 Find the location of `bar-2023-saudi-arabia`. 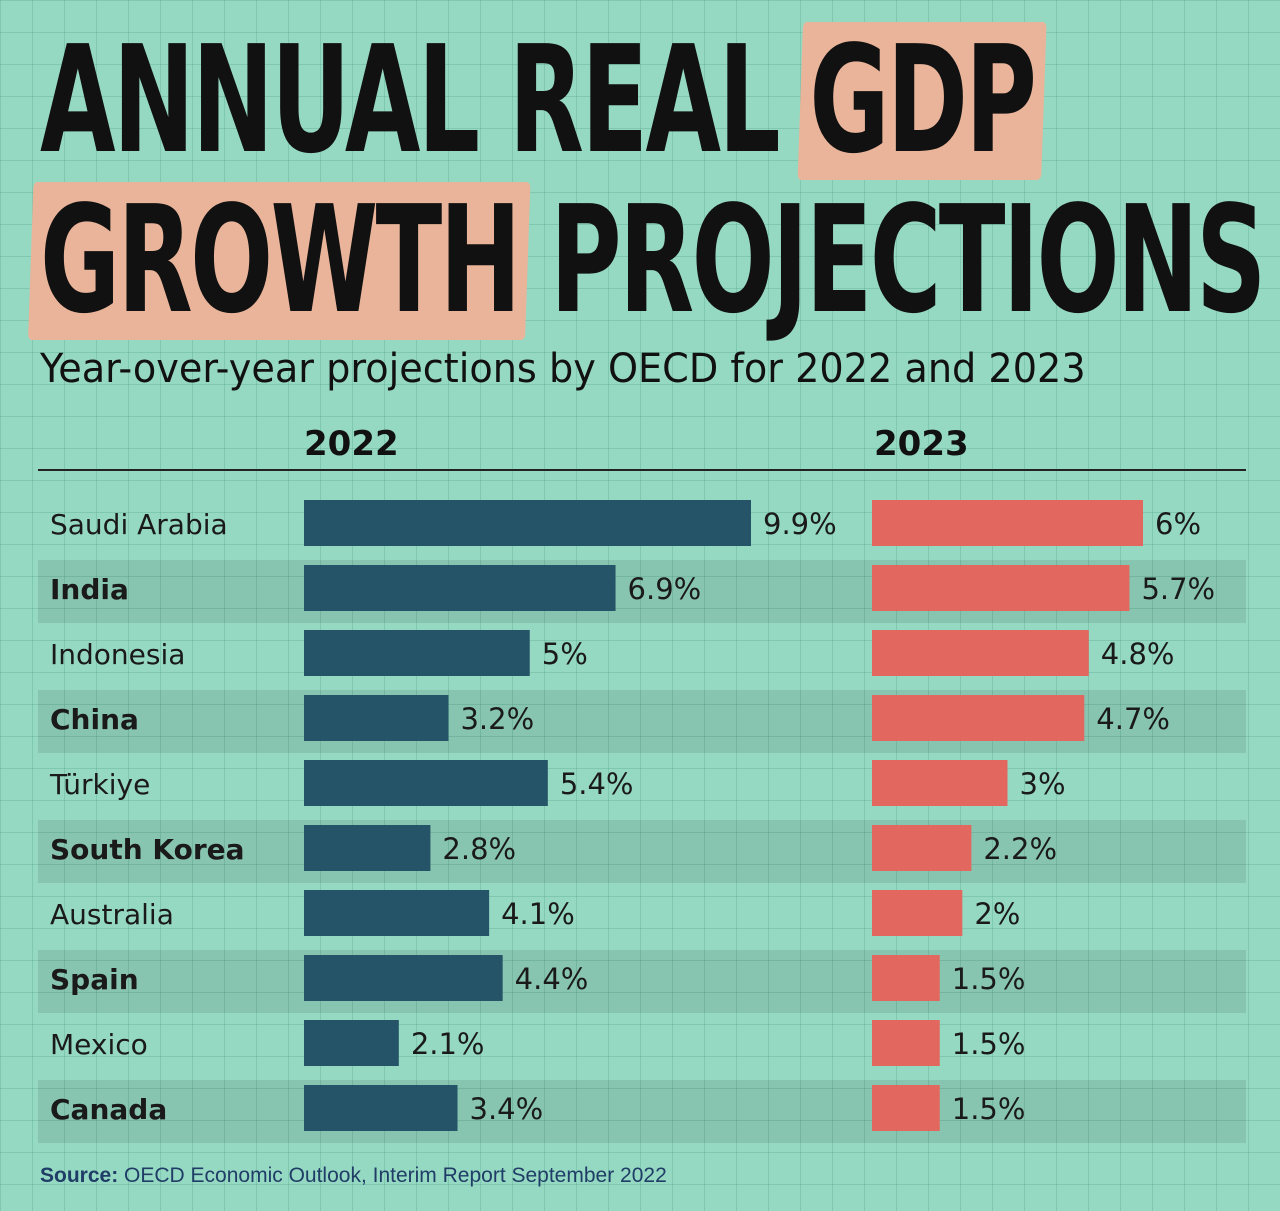

bar-2023-saudi-arabia is located at coordinates (1007, 523).